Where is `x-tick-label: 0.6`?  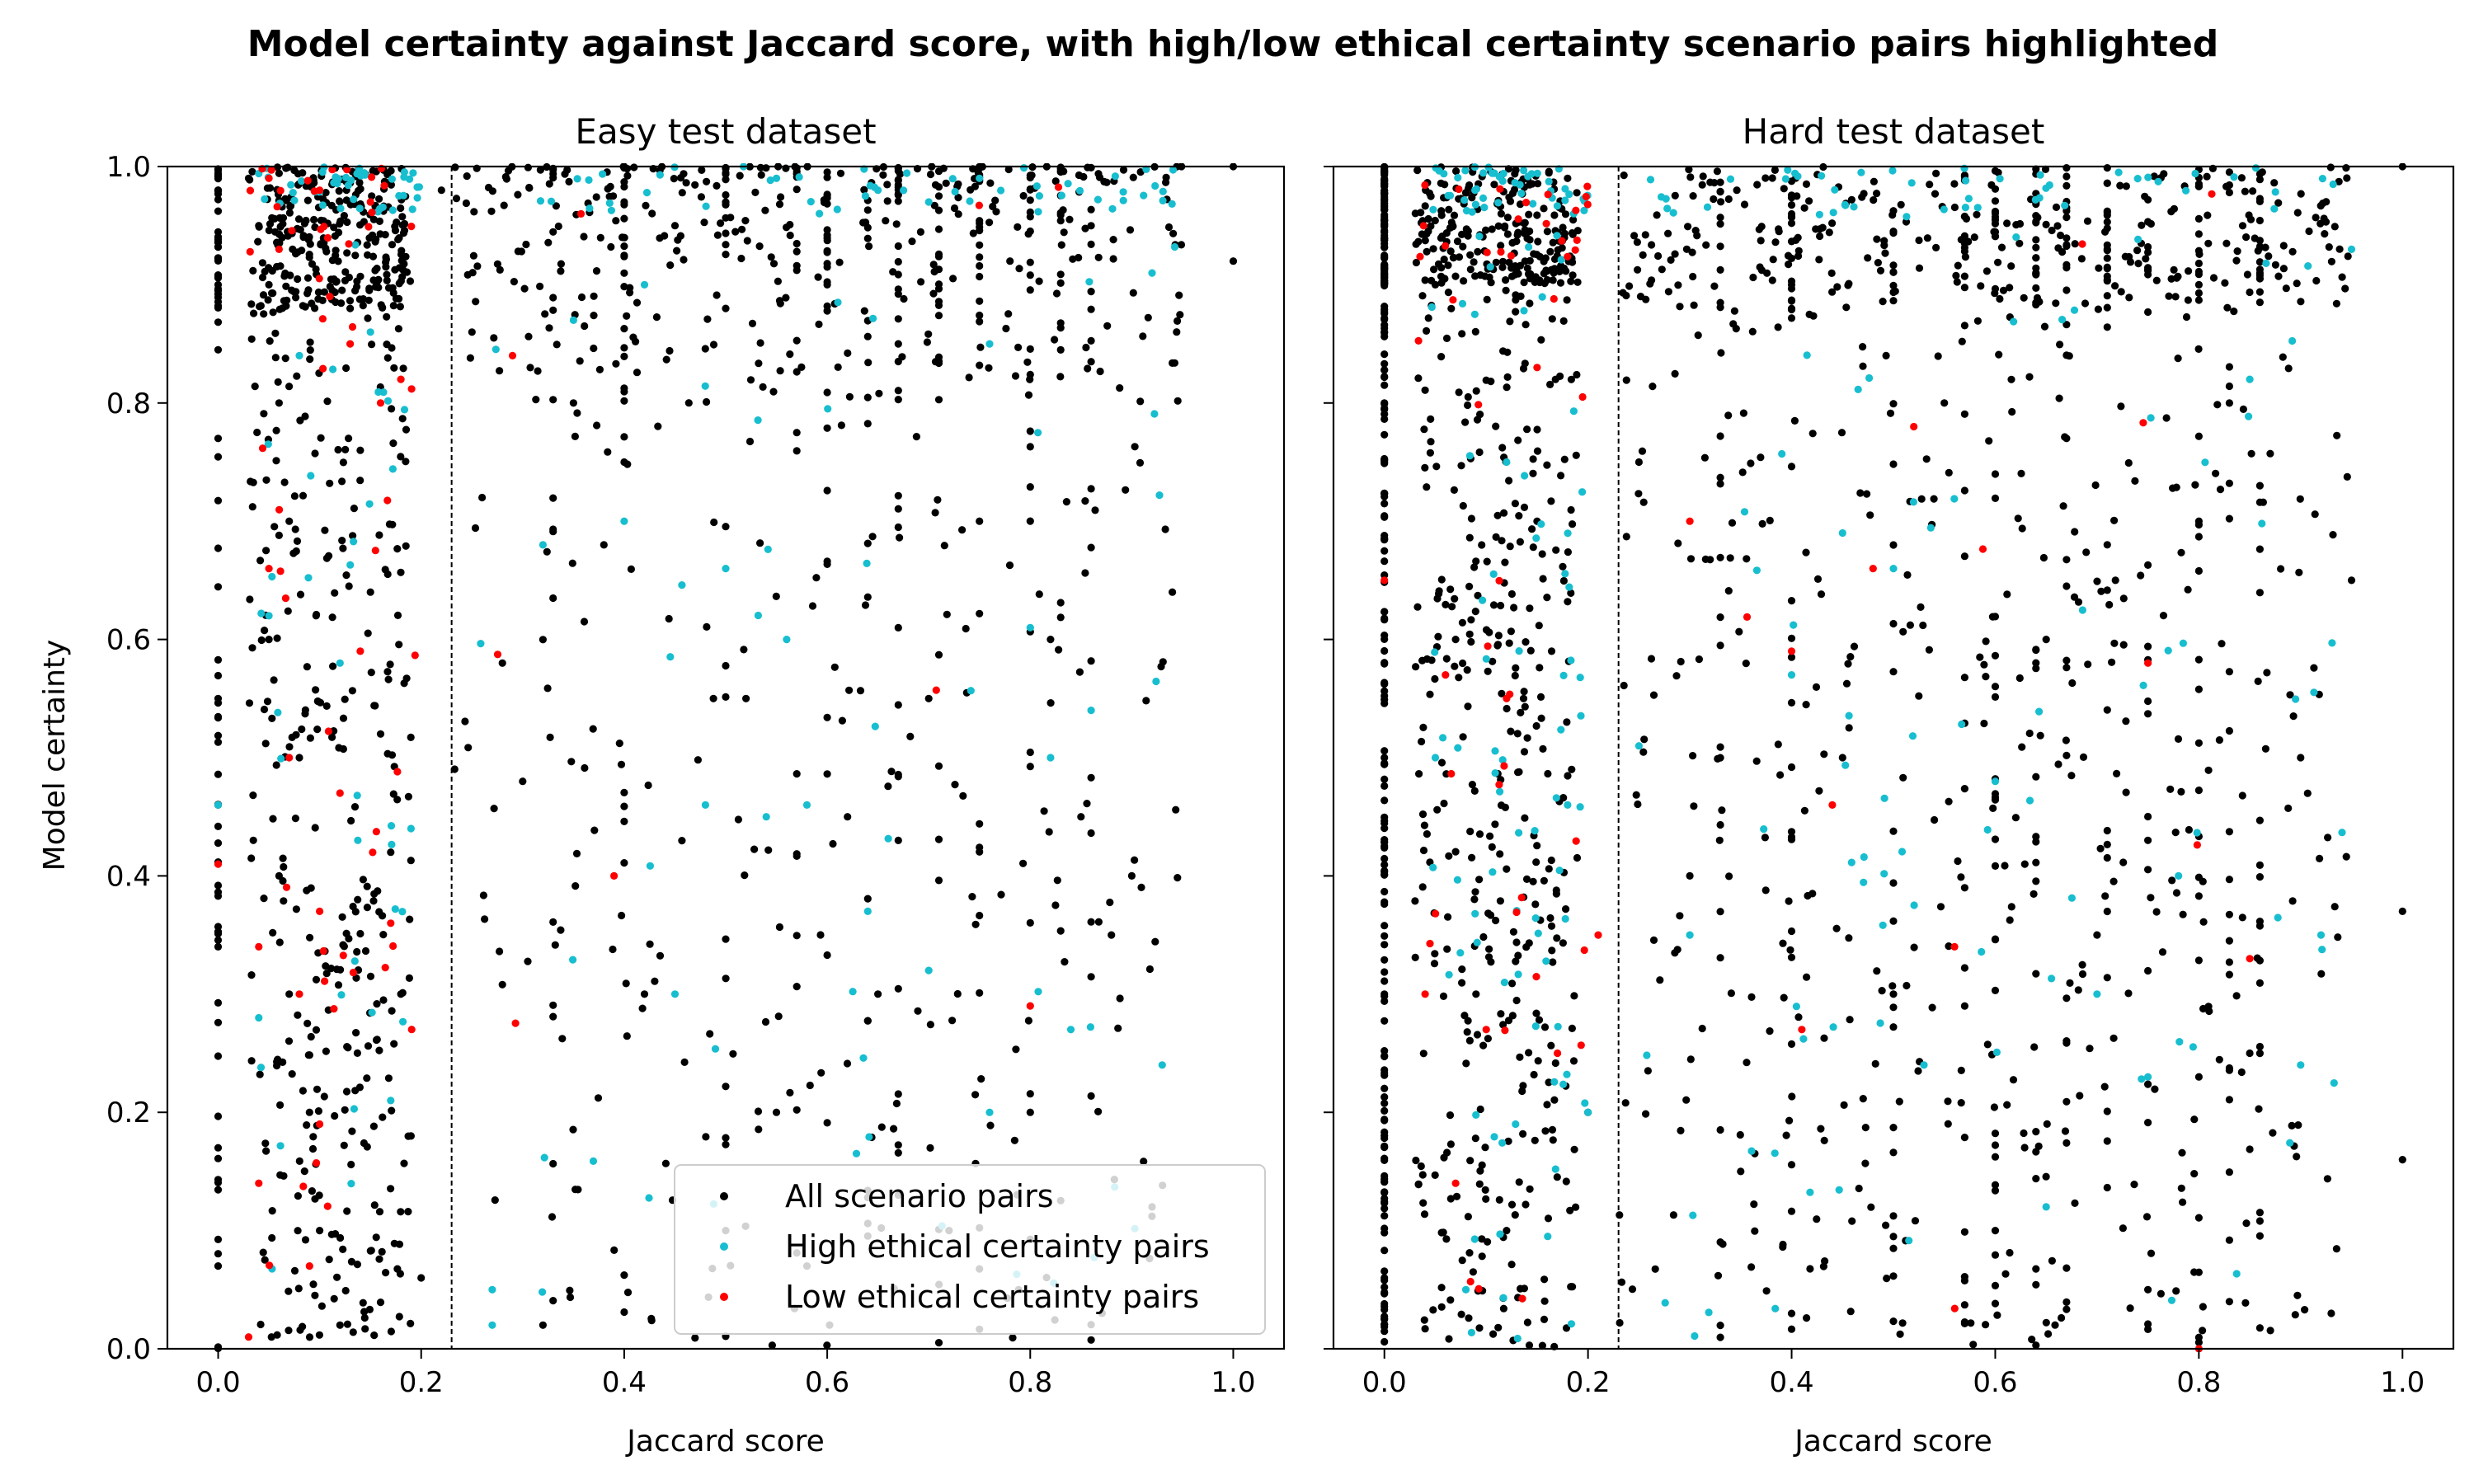 x-tick-label: 0.6 is located at coordinates (827, 1382).